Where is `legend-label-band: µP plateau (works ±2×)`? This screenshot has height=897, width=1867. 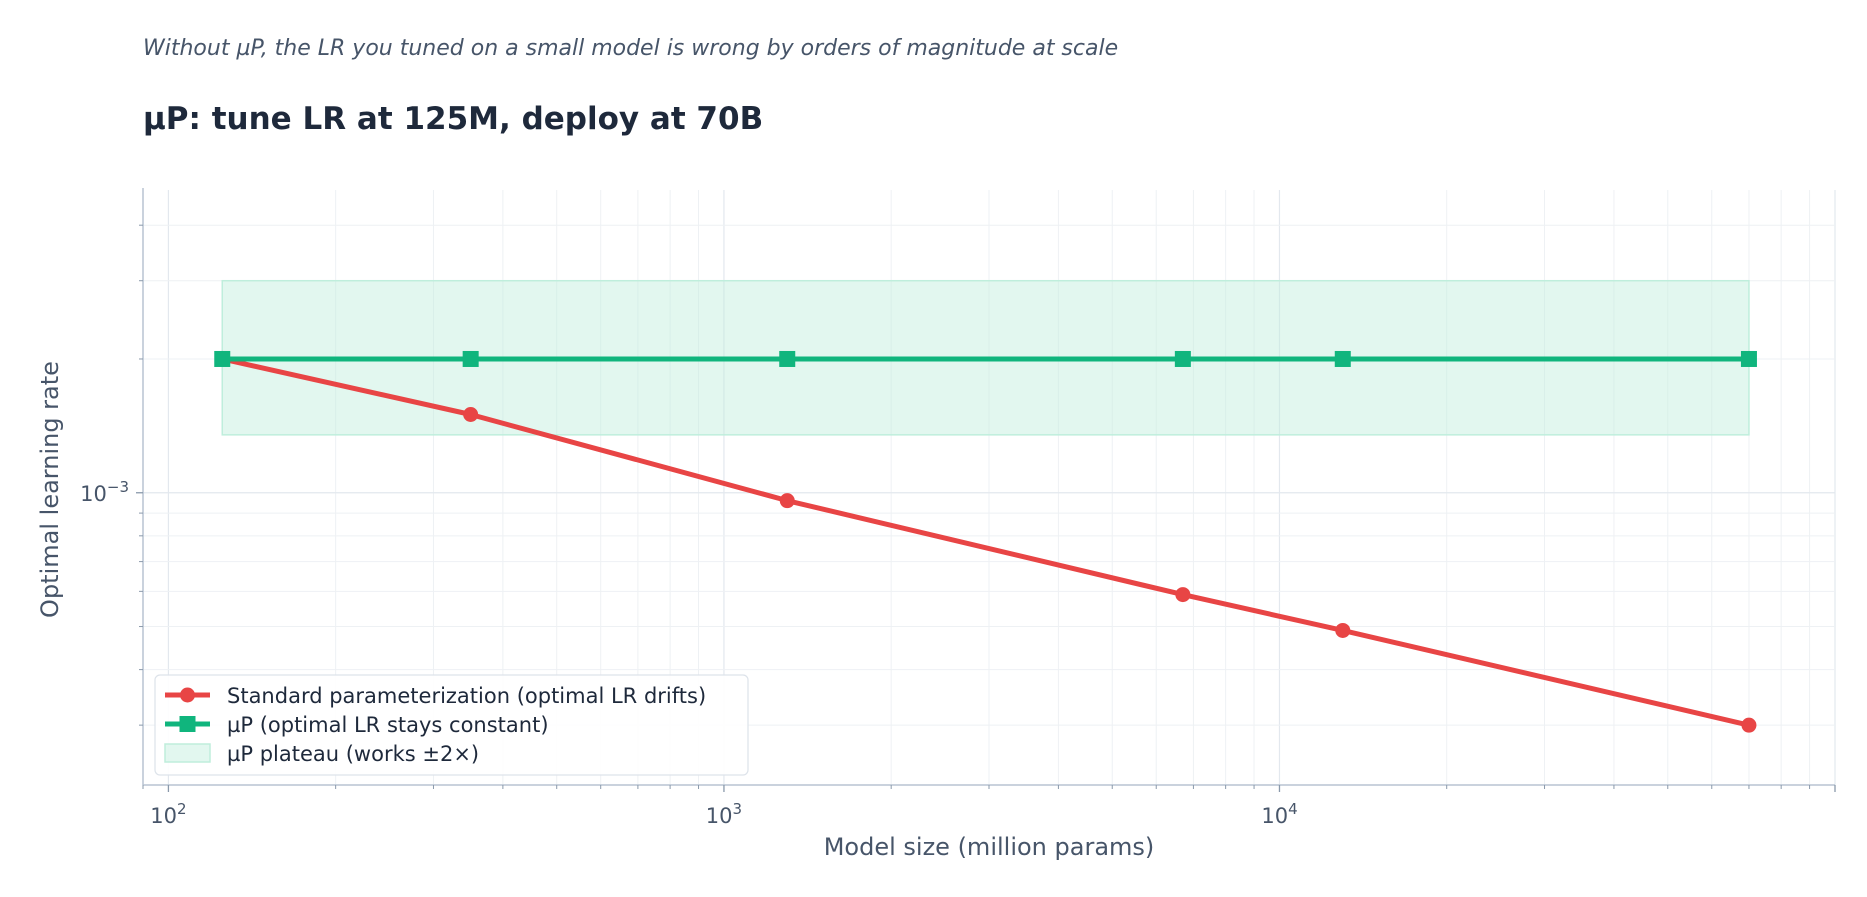 legend-label-band: µP plateau (works ±2×) is located at coordinates (353, 754).